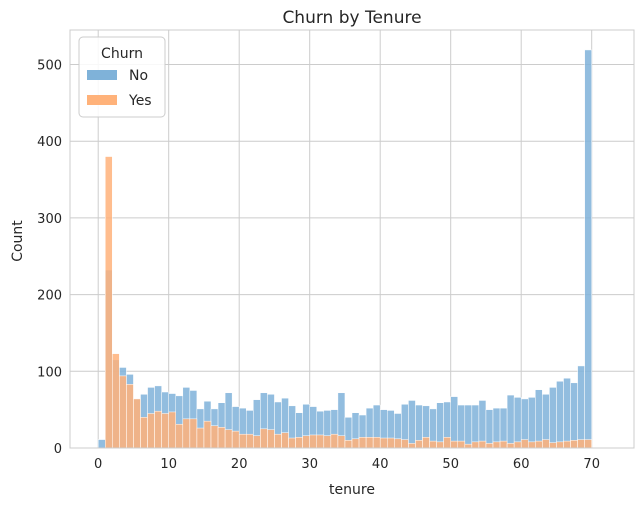  I want to click on x-tick-label: 10, so click(168, 464).